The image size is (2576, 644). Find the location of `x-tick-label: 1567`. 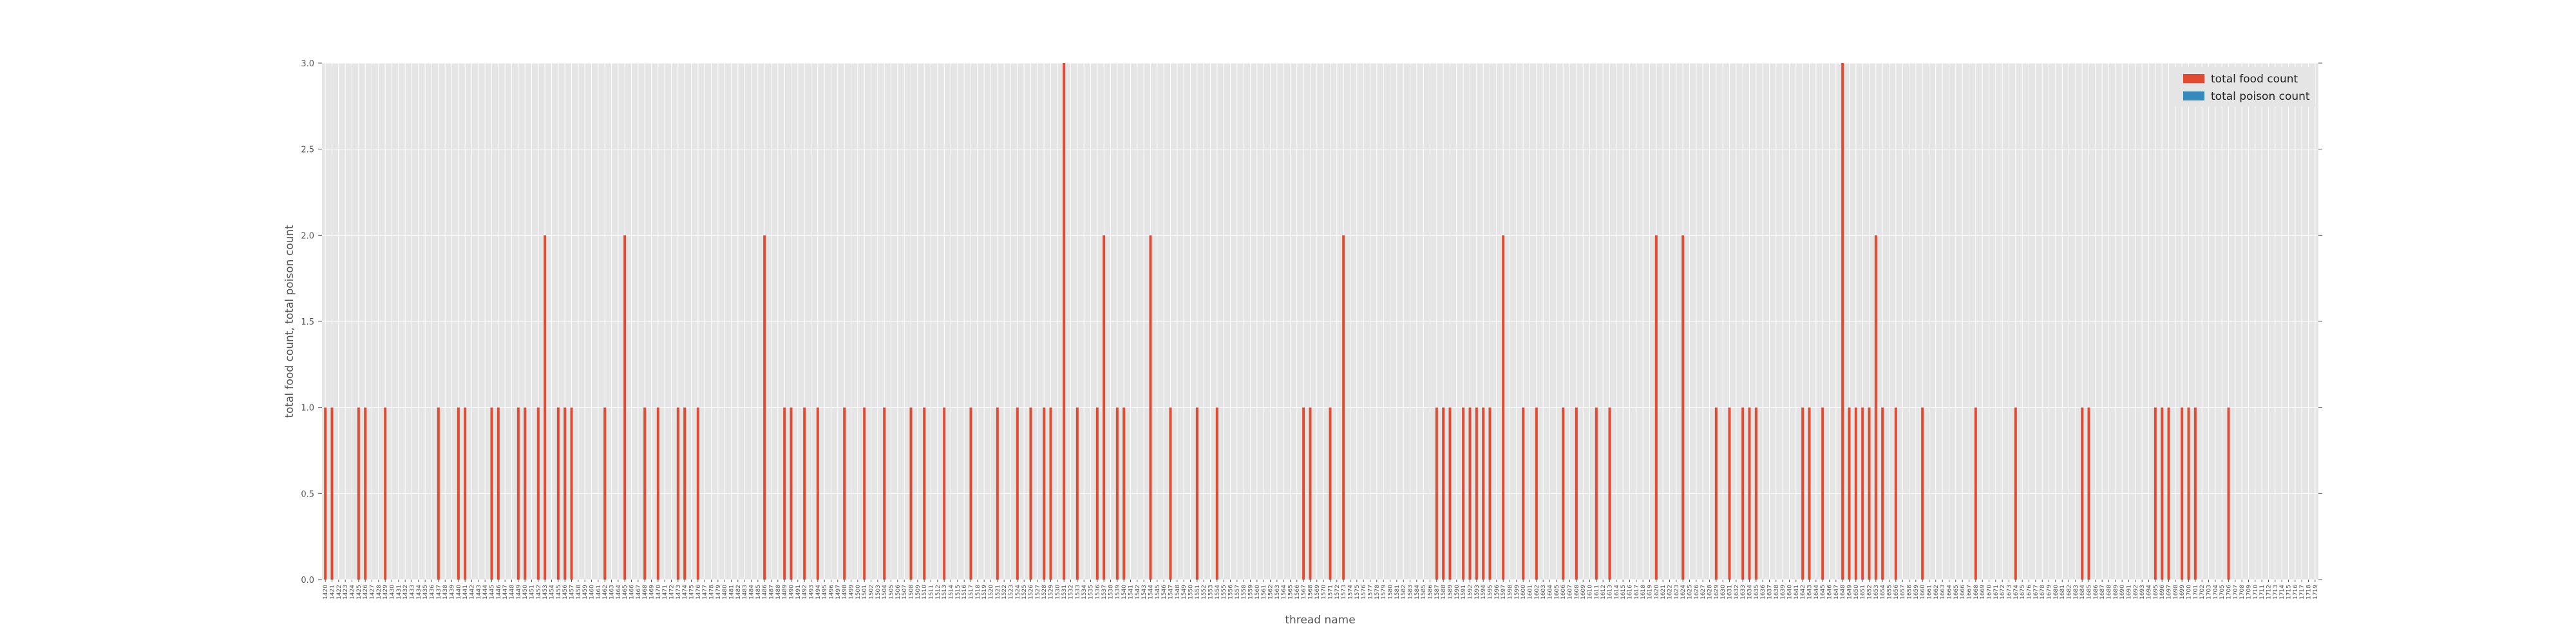

x-tick-label: 1567 is located at coordinates (1304, 592).